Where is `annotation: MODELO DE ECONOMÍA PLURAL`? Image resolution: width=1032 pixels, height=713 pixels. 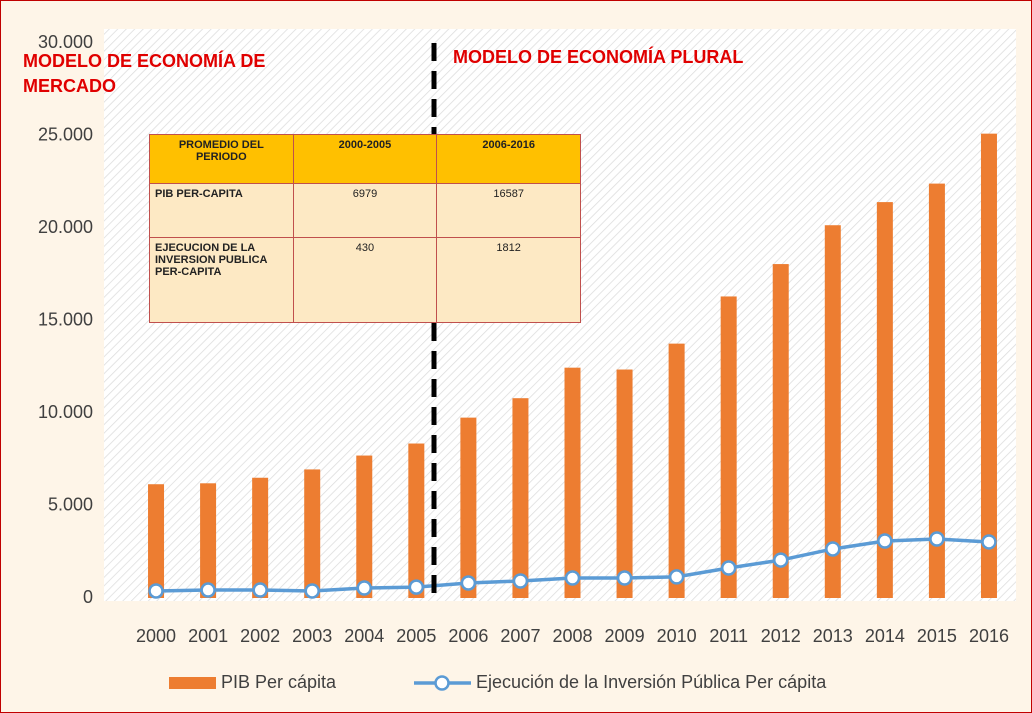 annotation: MODELO DE ECONOMÍA PLURAL is located at coordinates (598, 57).